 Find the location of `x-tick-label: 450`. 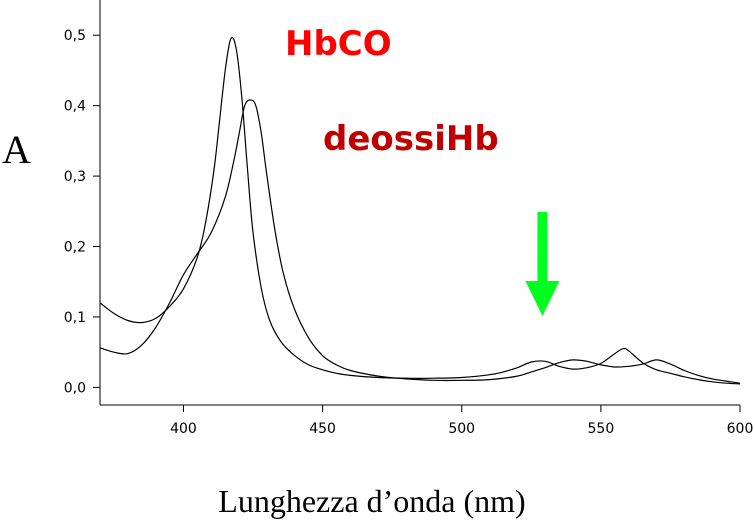

x-tick-label: 450 is located at coordinates (322, 429).